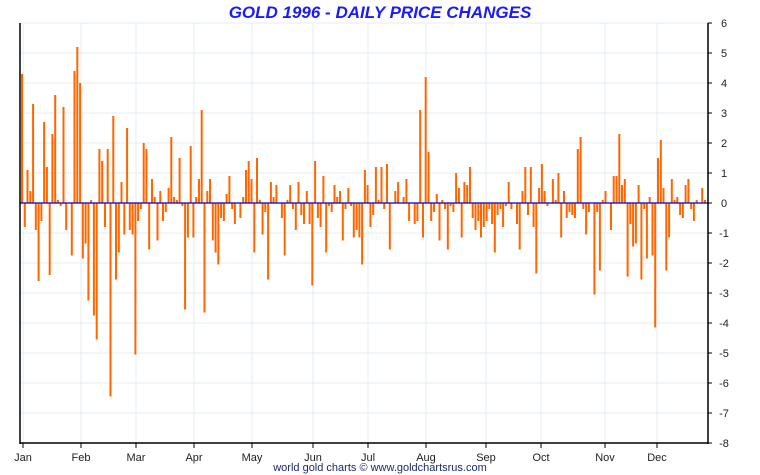  What do you see at coordinates (368, 458) in the screenshot?
I see `x-tick-label: Jul` at bounding box center [368, 458].